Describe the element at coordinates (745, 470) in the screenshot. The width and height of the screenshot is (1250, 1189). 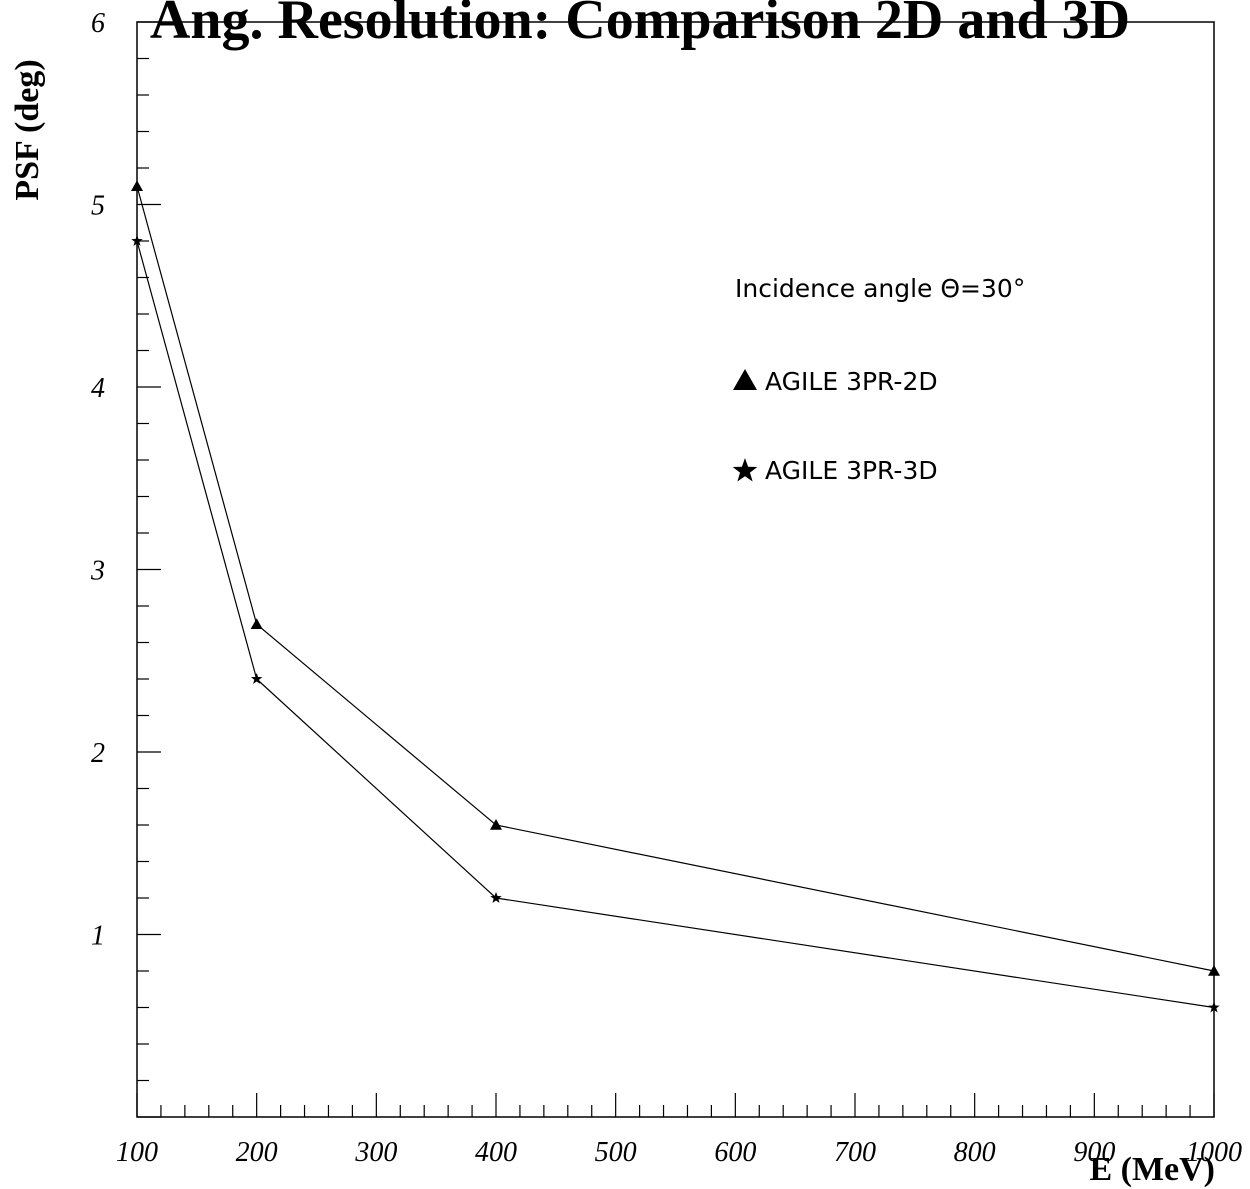
I see `star-marker-icon` at that location.